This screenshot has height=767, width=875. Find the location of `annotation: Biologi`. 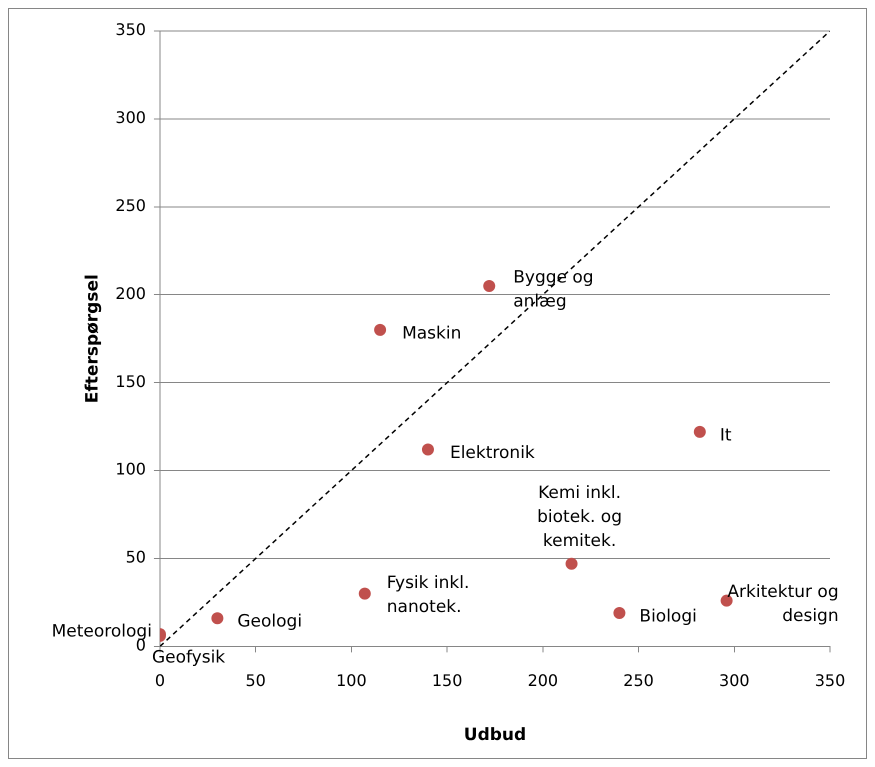

annotation: Biologi is located at coordinates (668, 616).